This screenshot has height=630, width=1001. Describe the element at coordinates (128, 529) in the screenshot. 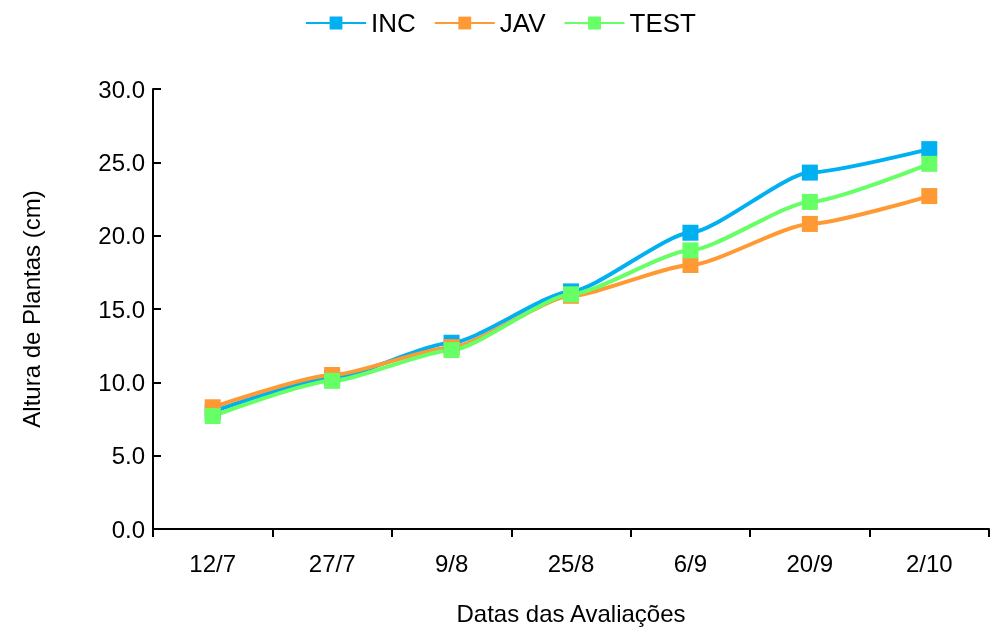

I see `y-tick-label: 0.0` at that location.